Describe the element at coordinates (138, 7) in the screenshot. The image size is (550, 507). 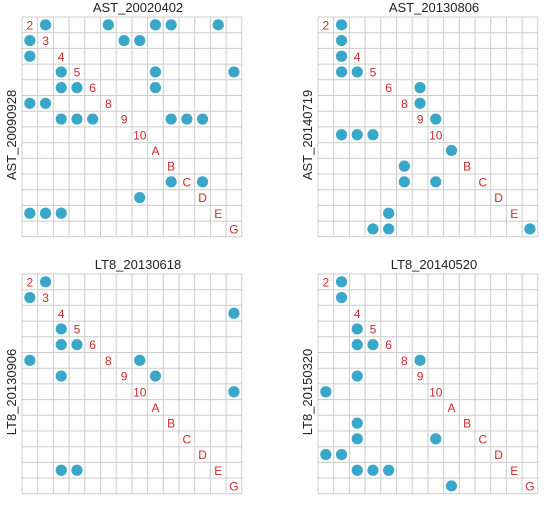
I see `panel-title: AST_20020402` at that location.